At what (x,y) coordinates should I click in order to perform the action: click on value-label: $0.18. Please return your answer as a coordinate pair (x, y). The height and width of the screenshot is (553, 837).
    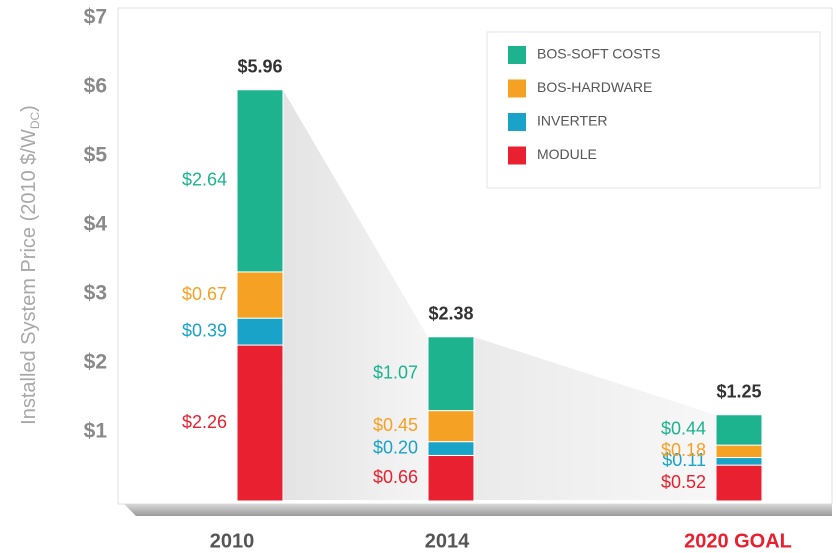
    Looking at the image, I should click on (683, 450).